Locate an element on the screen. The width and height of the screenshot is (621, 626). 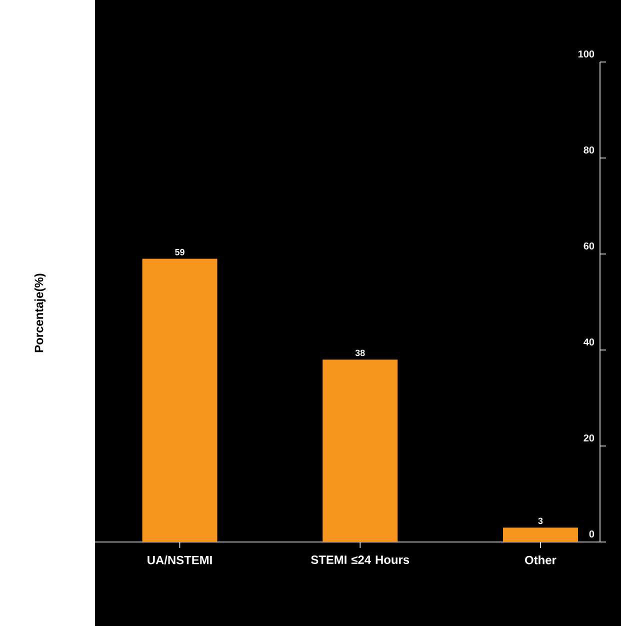
data-label: 3 is located at coordinates (540, 521).